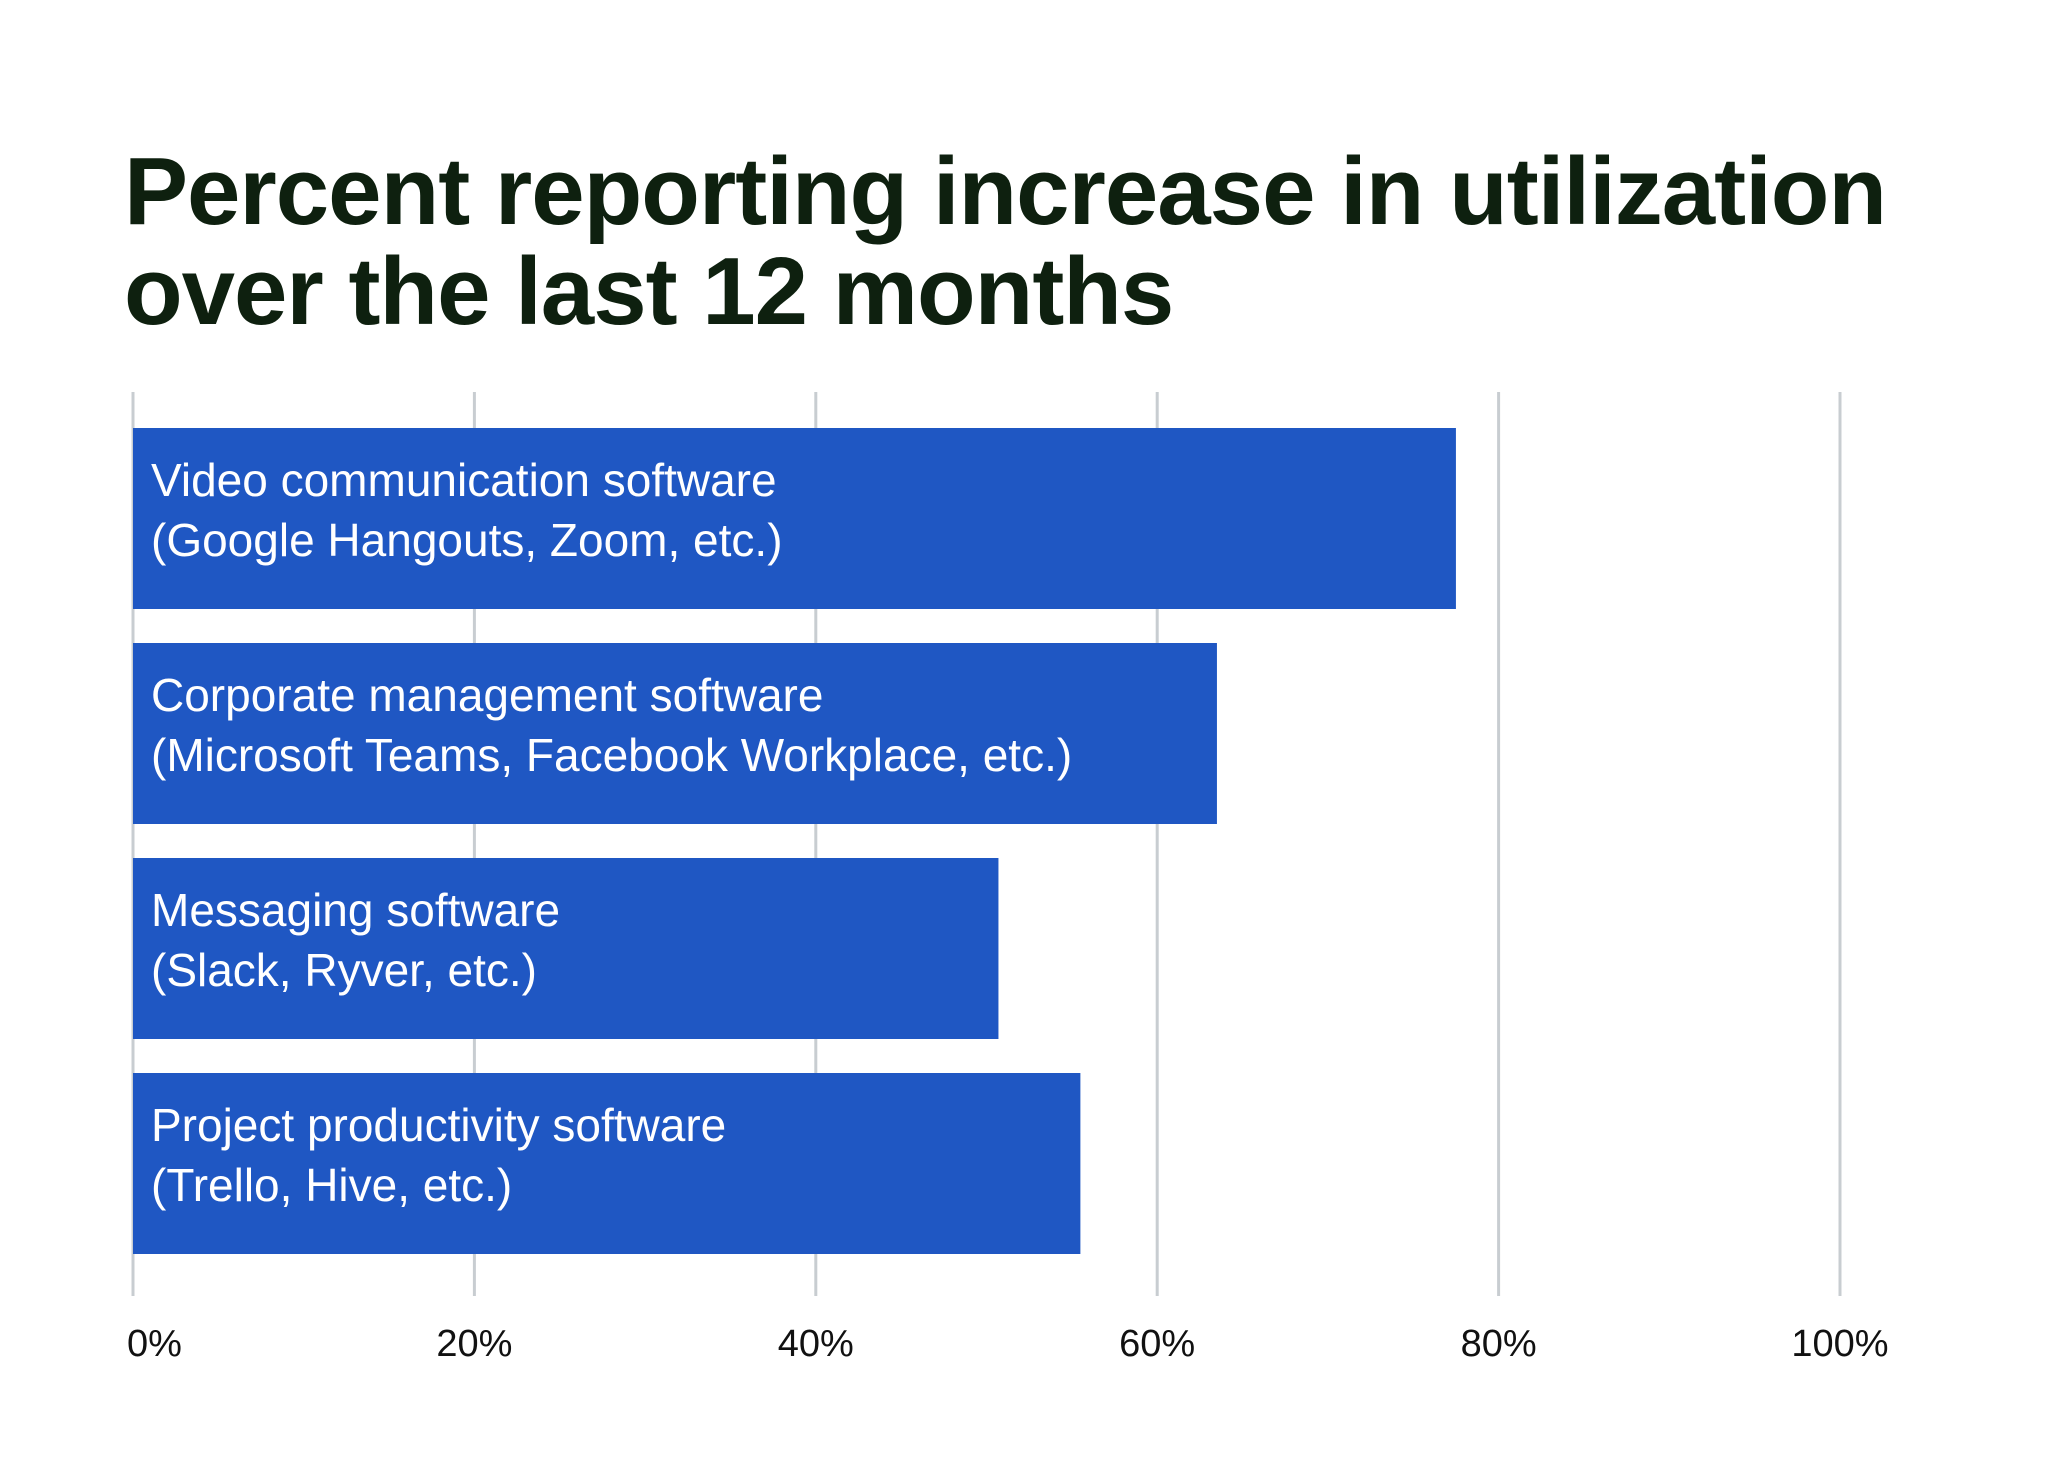 The image size is (2048, 1463). What do you see at coordinates (1157, 1344) in the screenshot?
I see `x-tick-label-60pct: 60%` at bounding box center [1157, 1344].